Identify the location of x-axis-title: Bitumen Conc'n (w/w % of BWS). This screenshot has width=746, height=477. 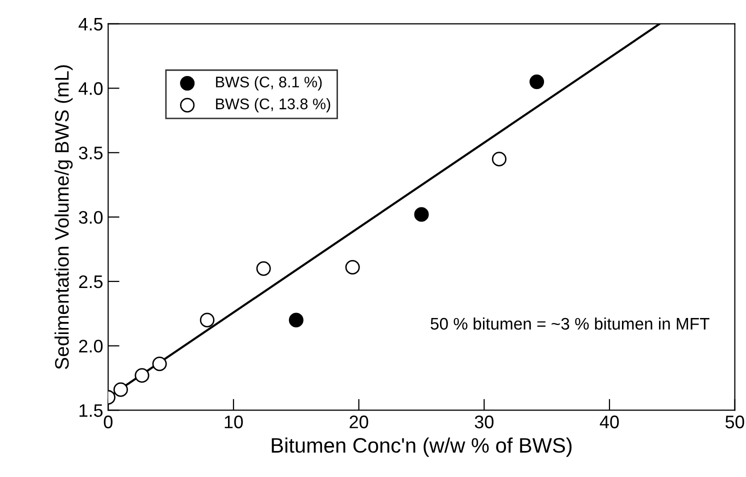
(422, 447).